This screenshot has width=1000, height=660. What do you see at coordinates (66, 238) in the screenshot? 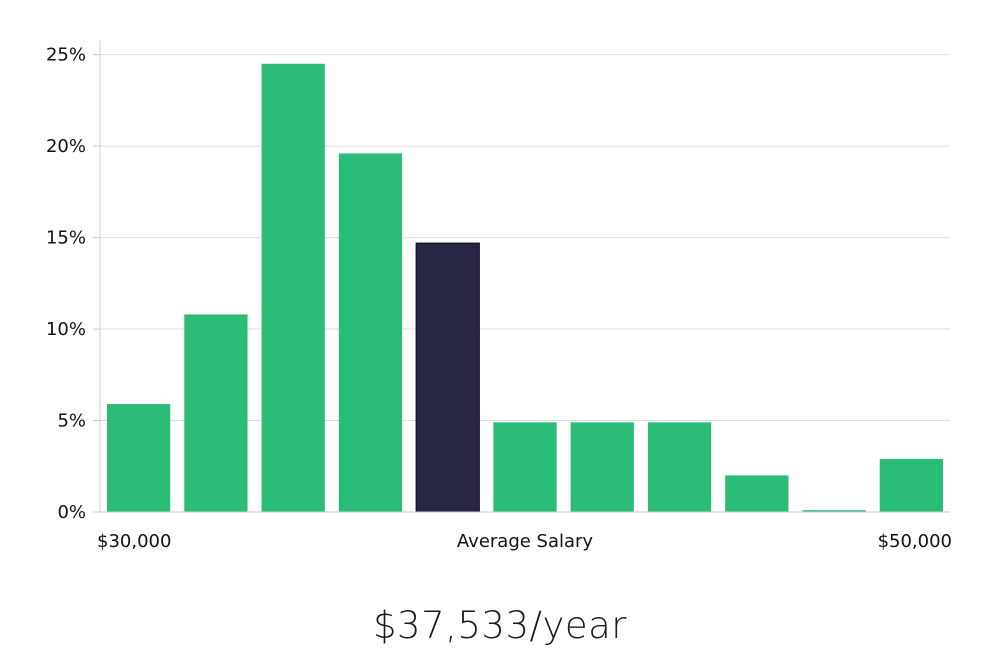
I see `y-tick-label: 15%` at bounding box center [66, 238].